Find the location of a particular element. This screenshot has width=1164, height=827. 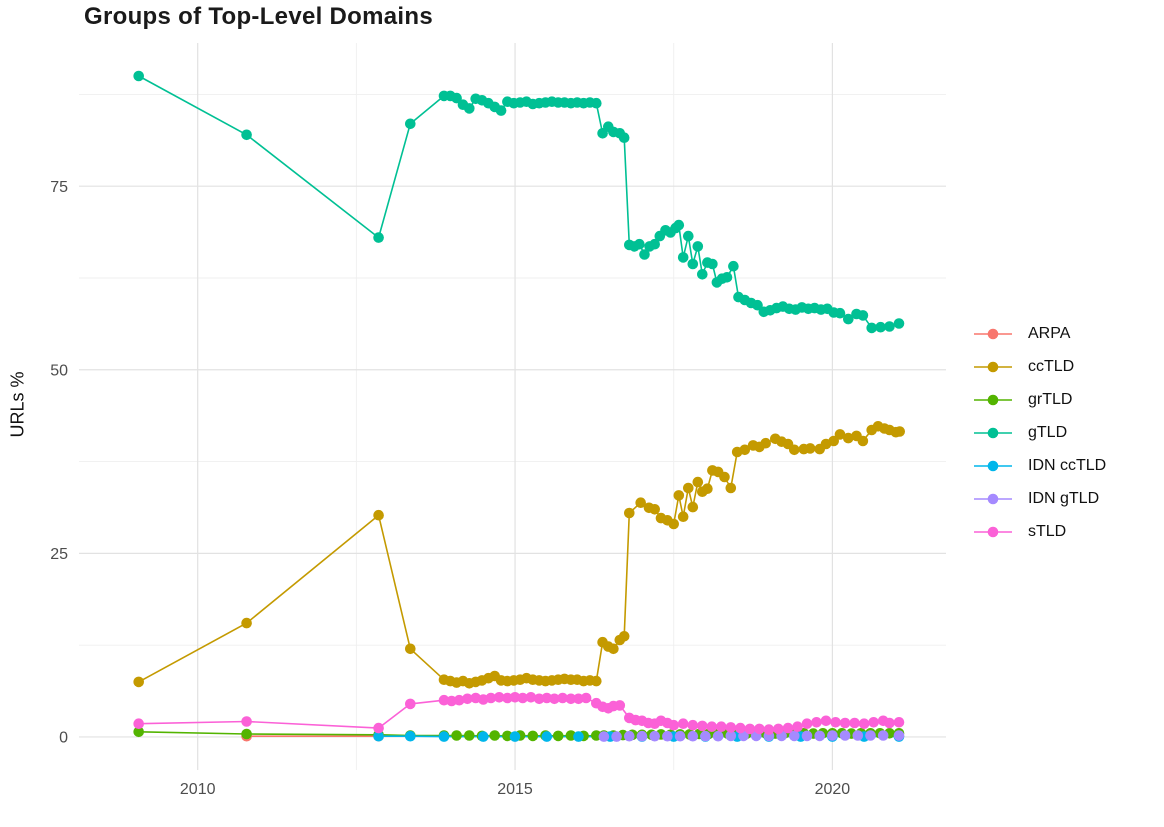

legend-item-grtld: grTLD is located at coordinates (1040, 399).